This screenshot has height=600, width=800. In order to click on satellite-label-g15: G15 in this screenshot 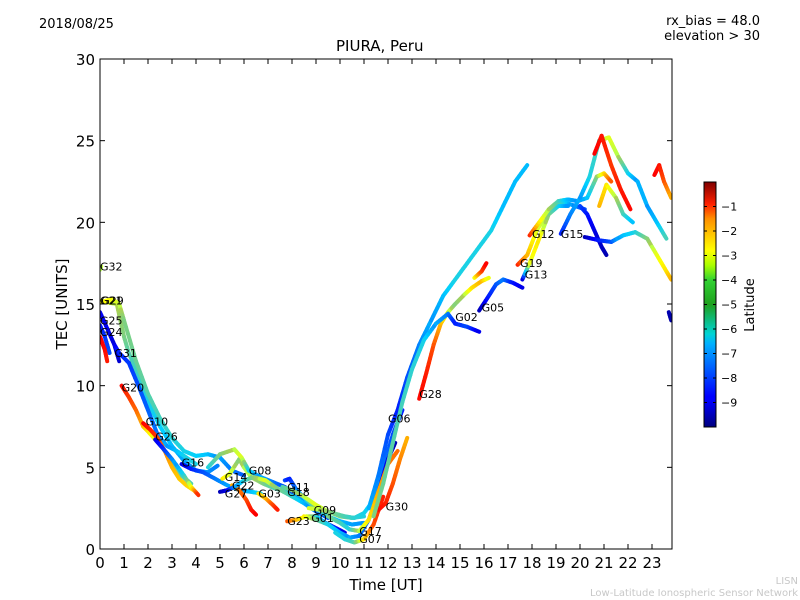, I will do `click(572, 234)`.